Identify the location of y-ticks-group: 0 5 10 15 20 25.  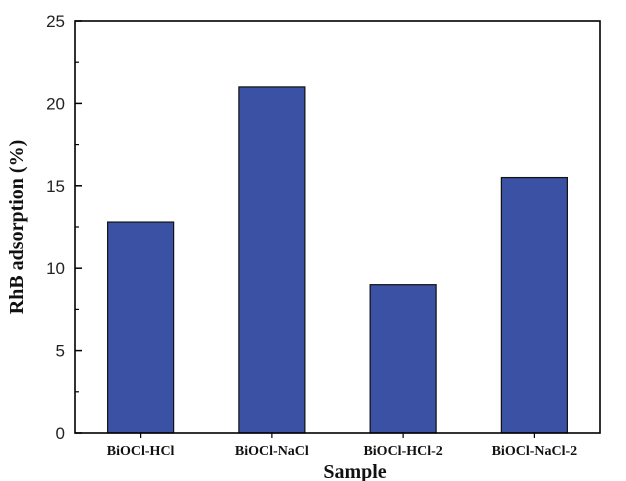
(64, 227).